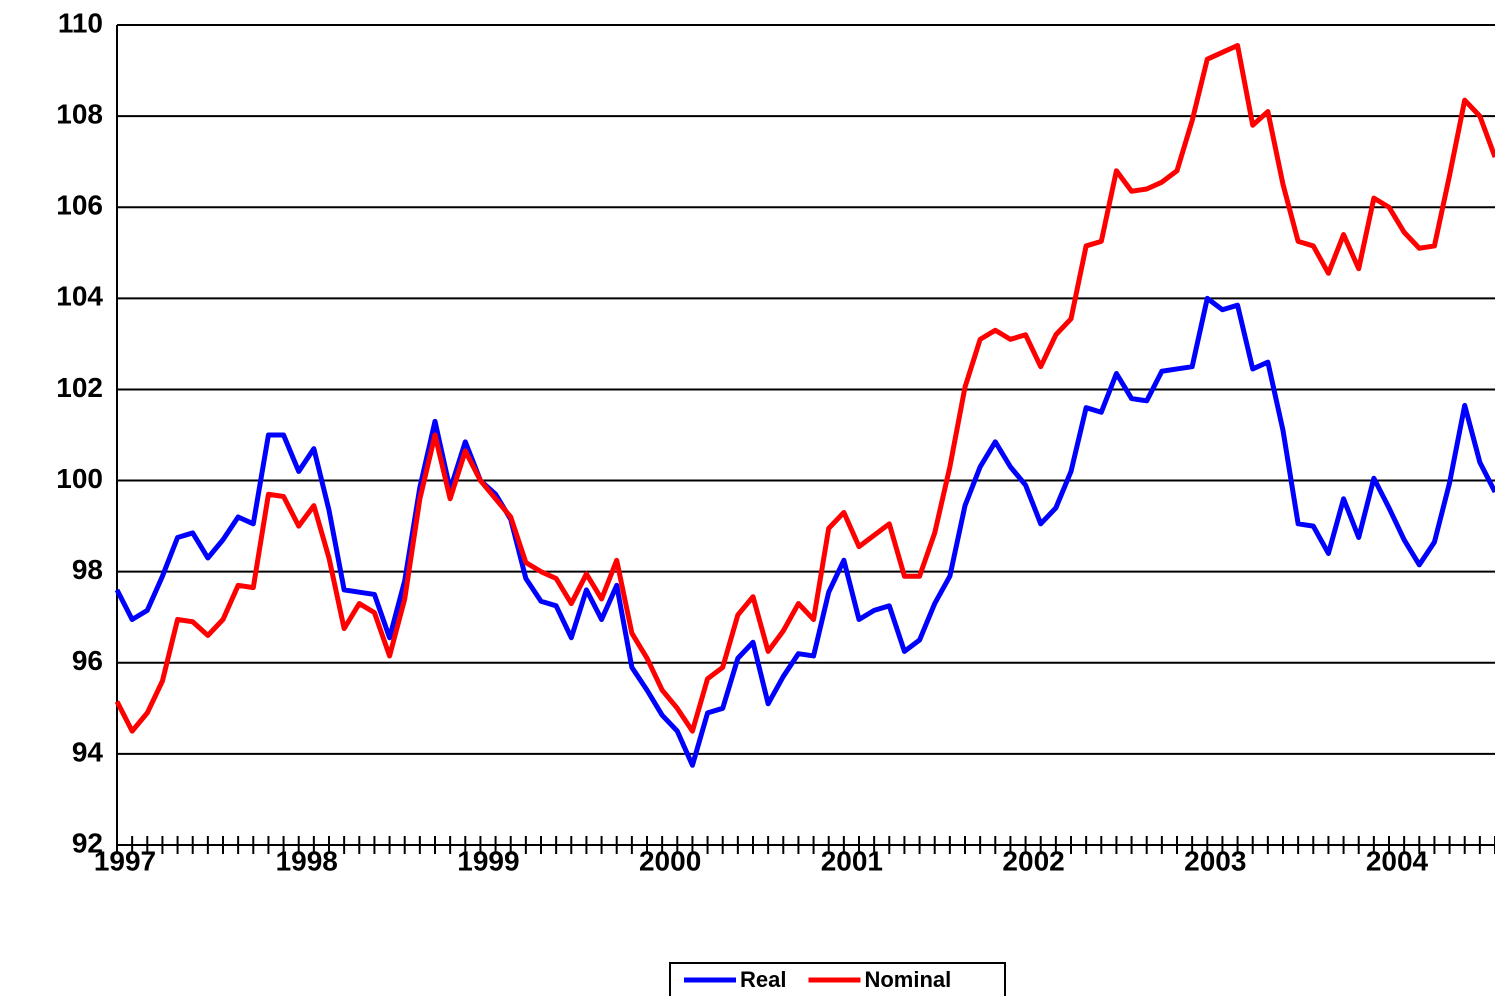 This screenshot has height=996, width=1495. Describe the element at coordinates (87, 660) in the screenshot. I see `y-tick-label: 96` at that location.